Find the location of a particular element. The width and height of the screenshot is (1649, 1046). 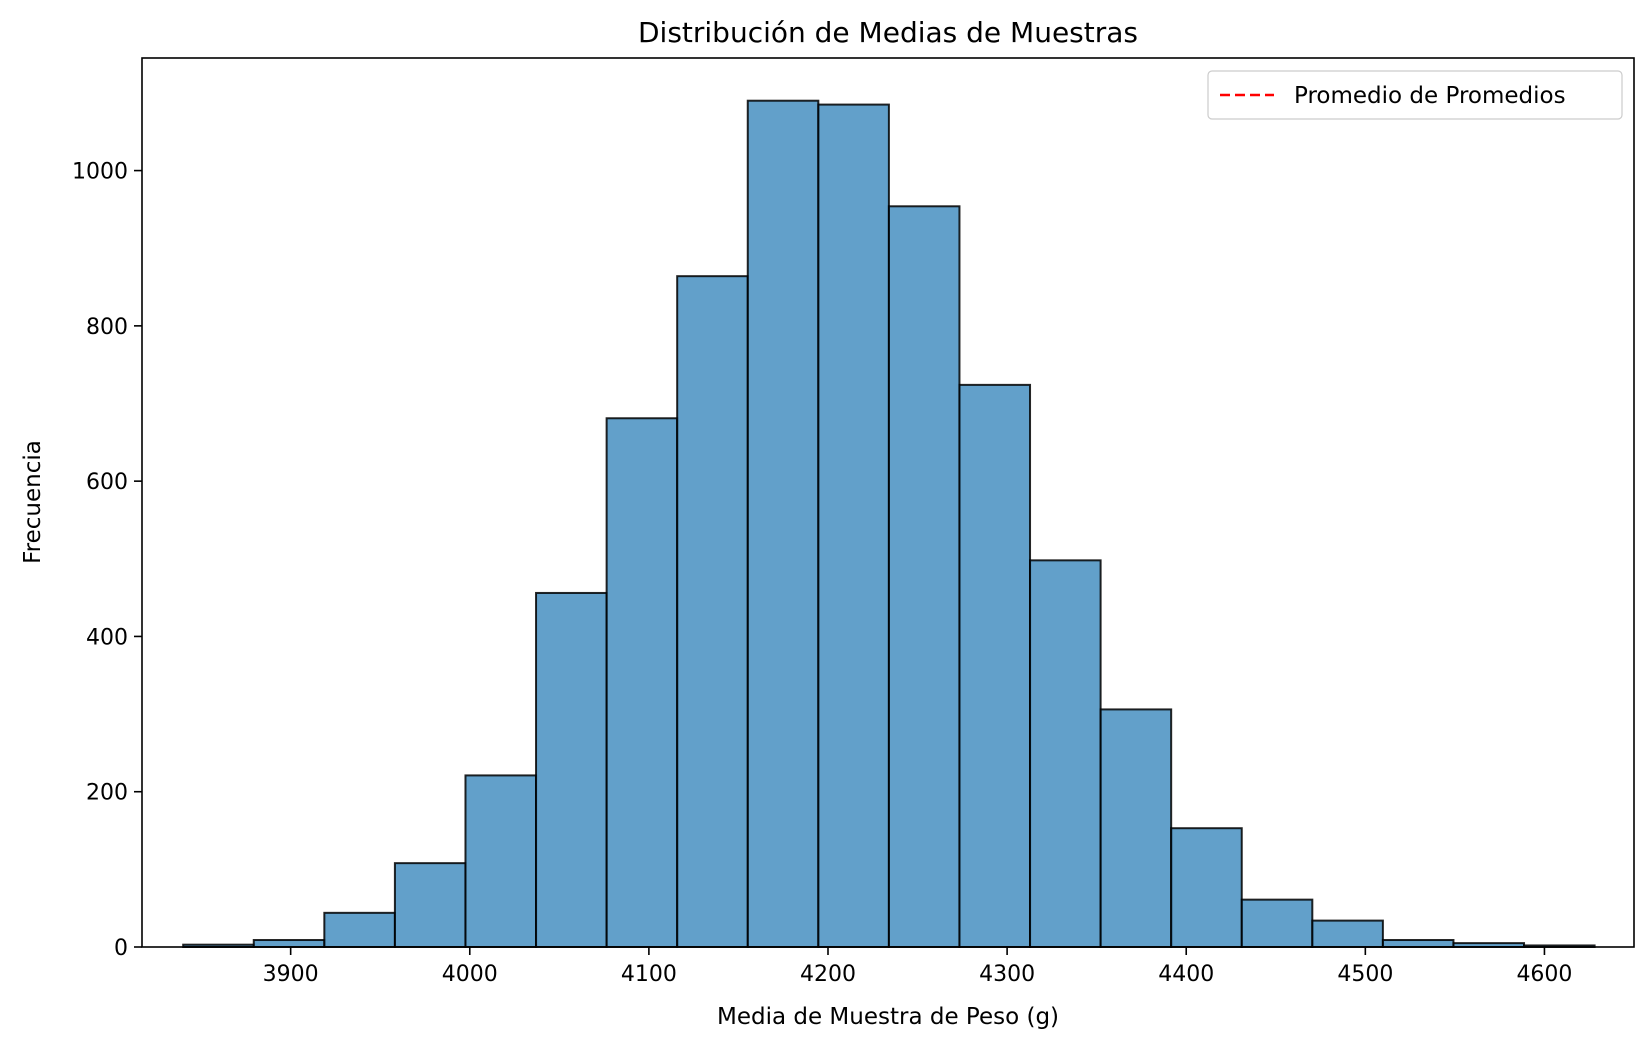

y-tick-label: 0 is located at coordinates (121, 948).